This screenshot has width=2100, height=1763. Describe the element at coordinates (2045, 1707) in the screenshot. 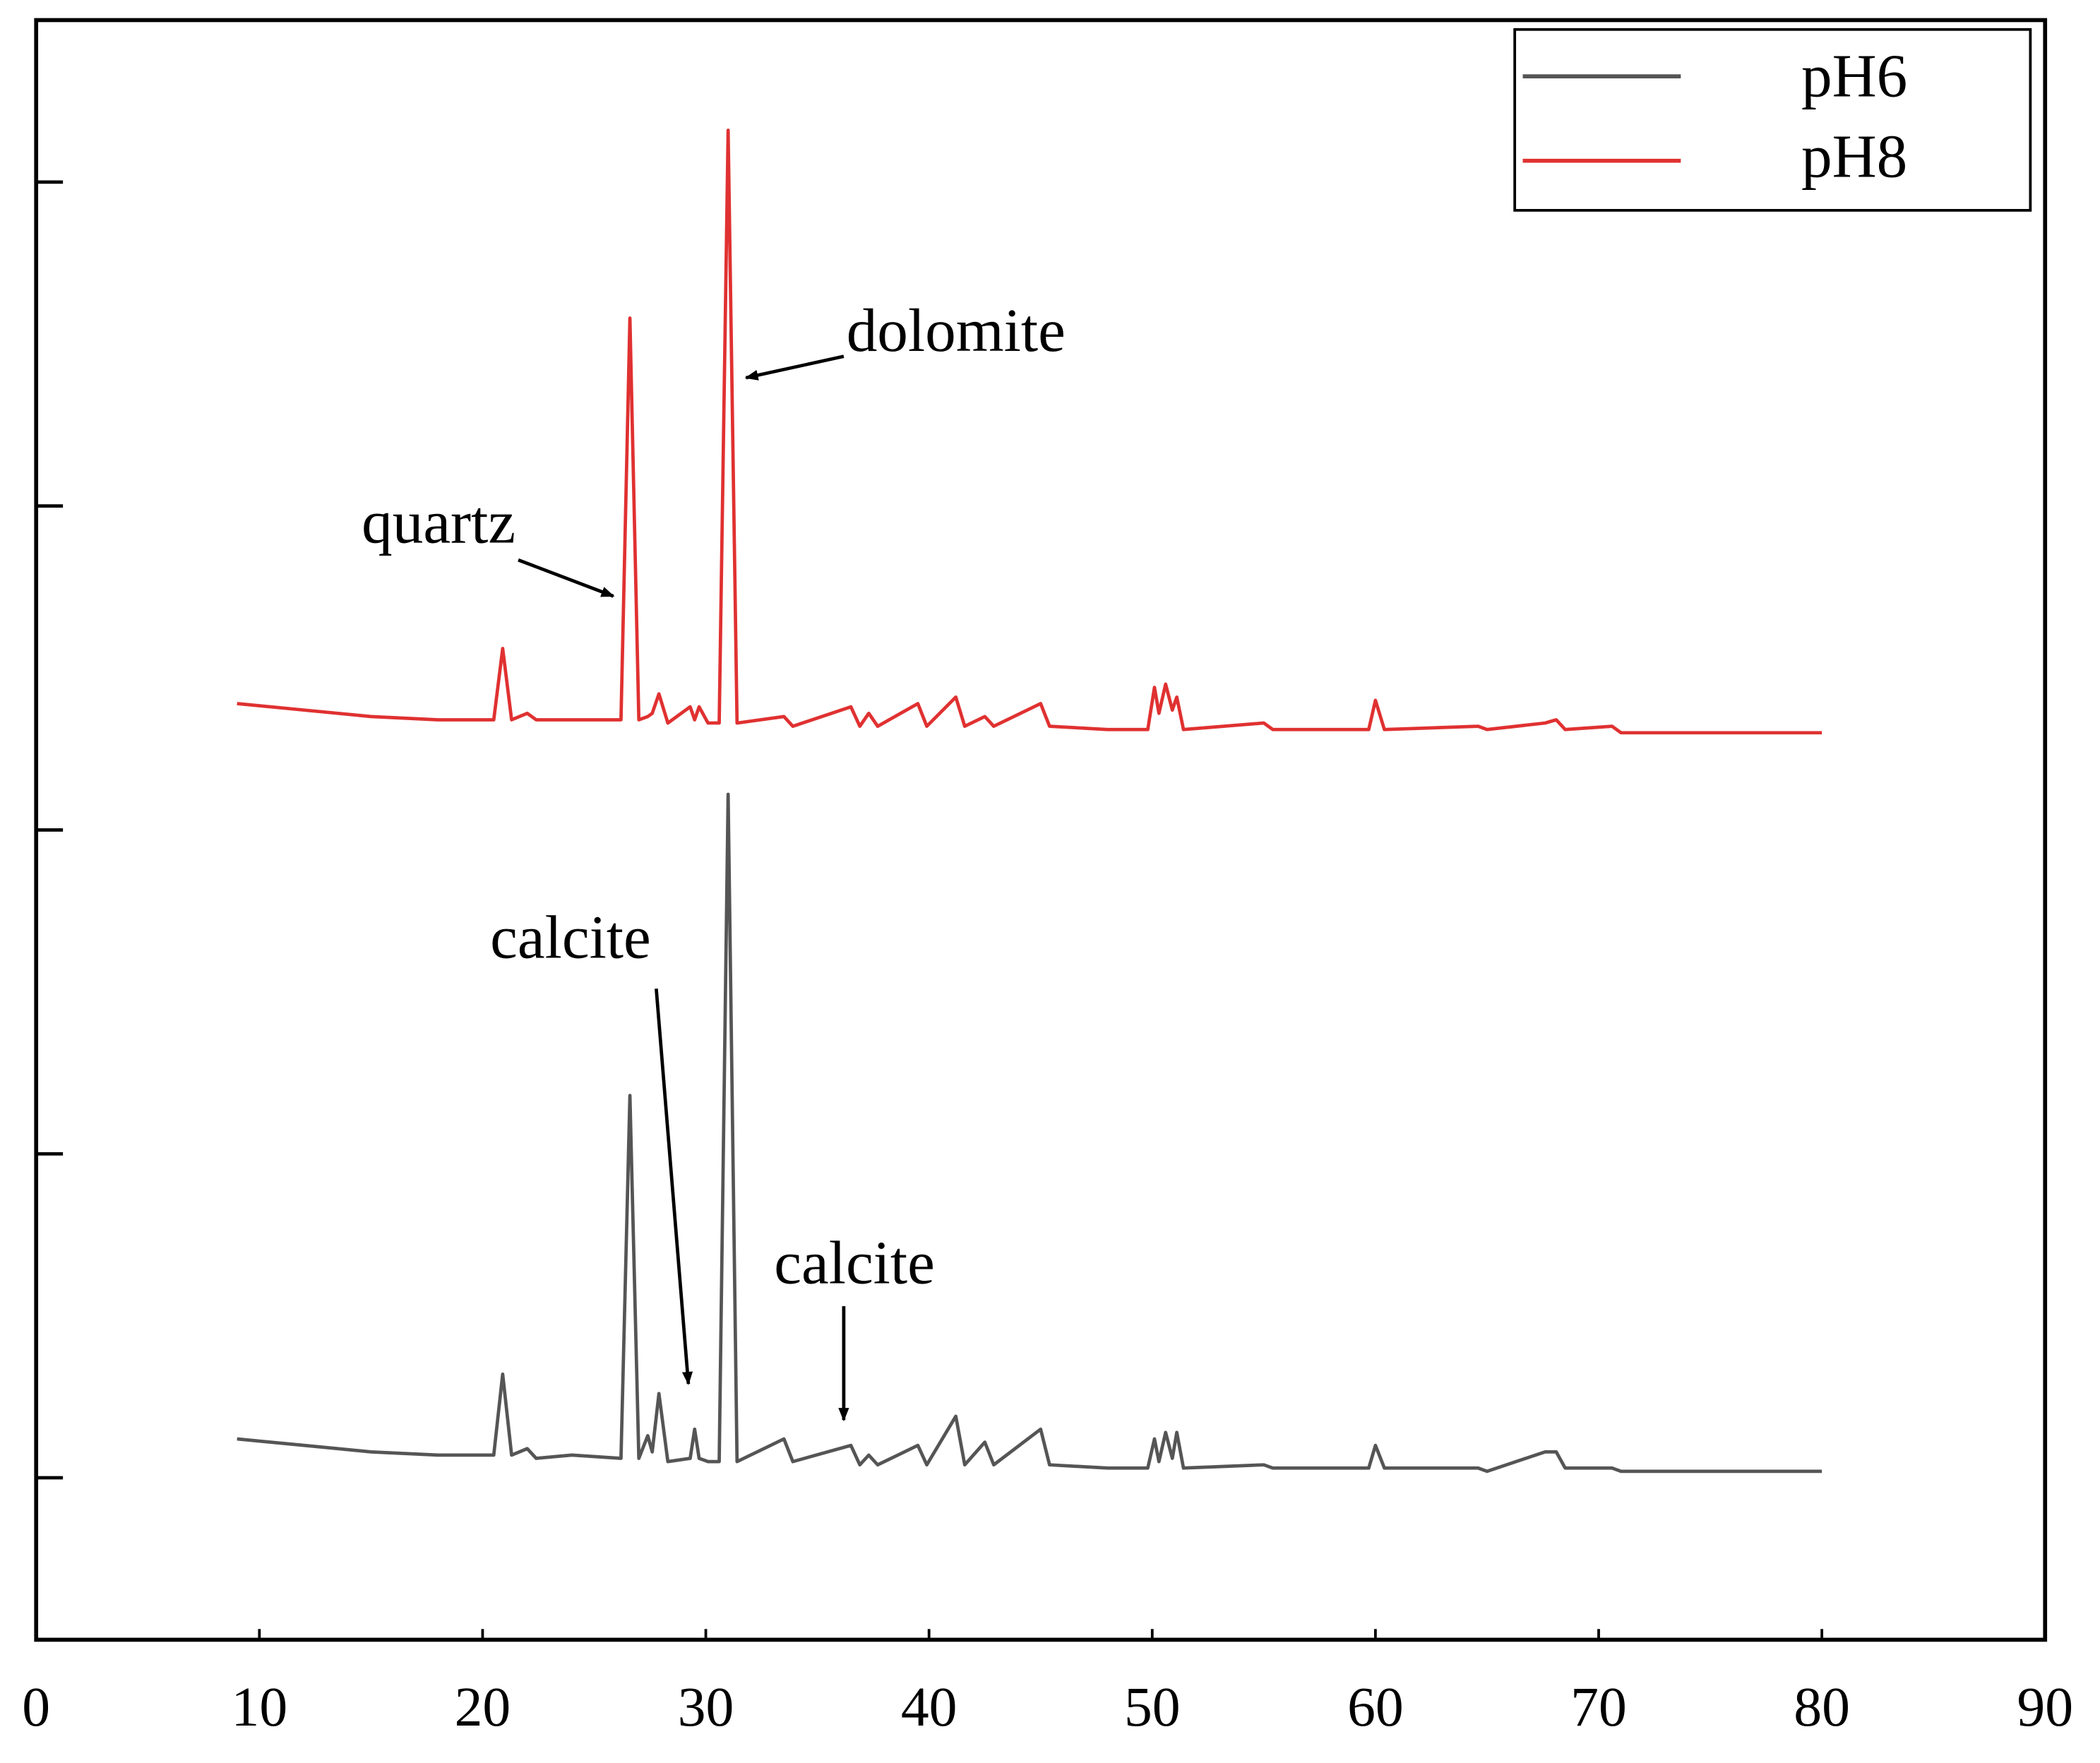

I see `x-tick-label: 90` at that location.